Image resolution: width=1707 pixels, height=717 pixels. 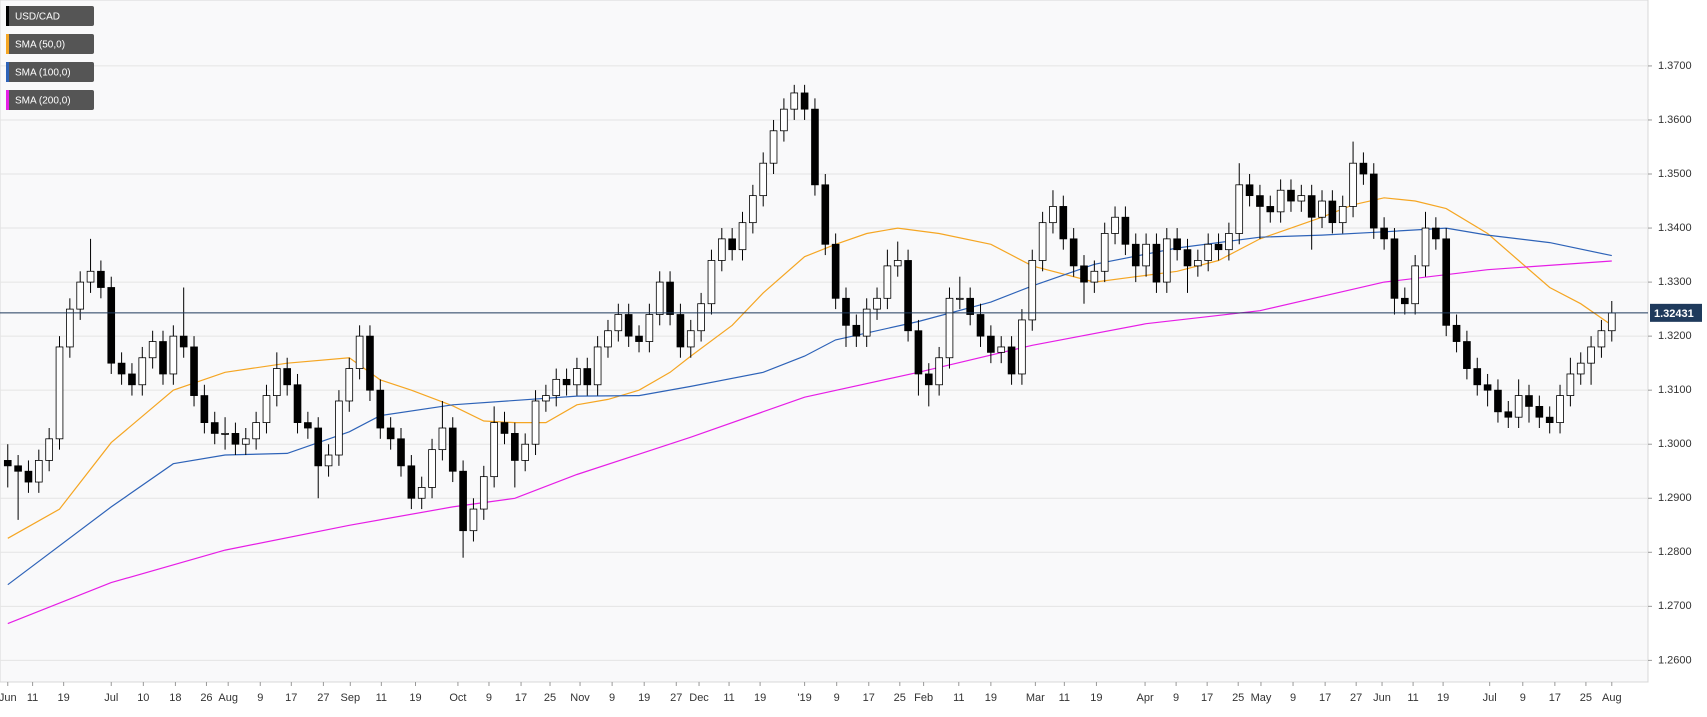 I want to click on y-tick-label: 1.2700, so click(x=1675, y=606).